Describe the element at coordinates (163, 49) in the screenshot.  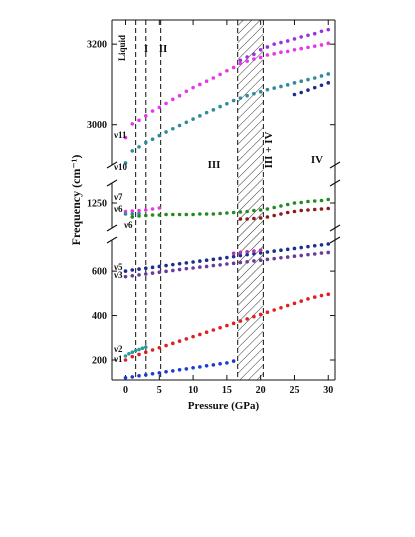
I see `region-label: II` at that location.